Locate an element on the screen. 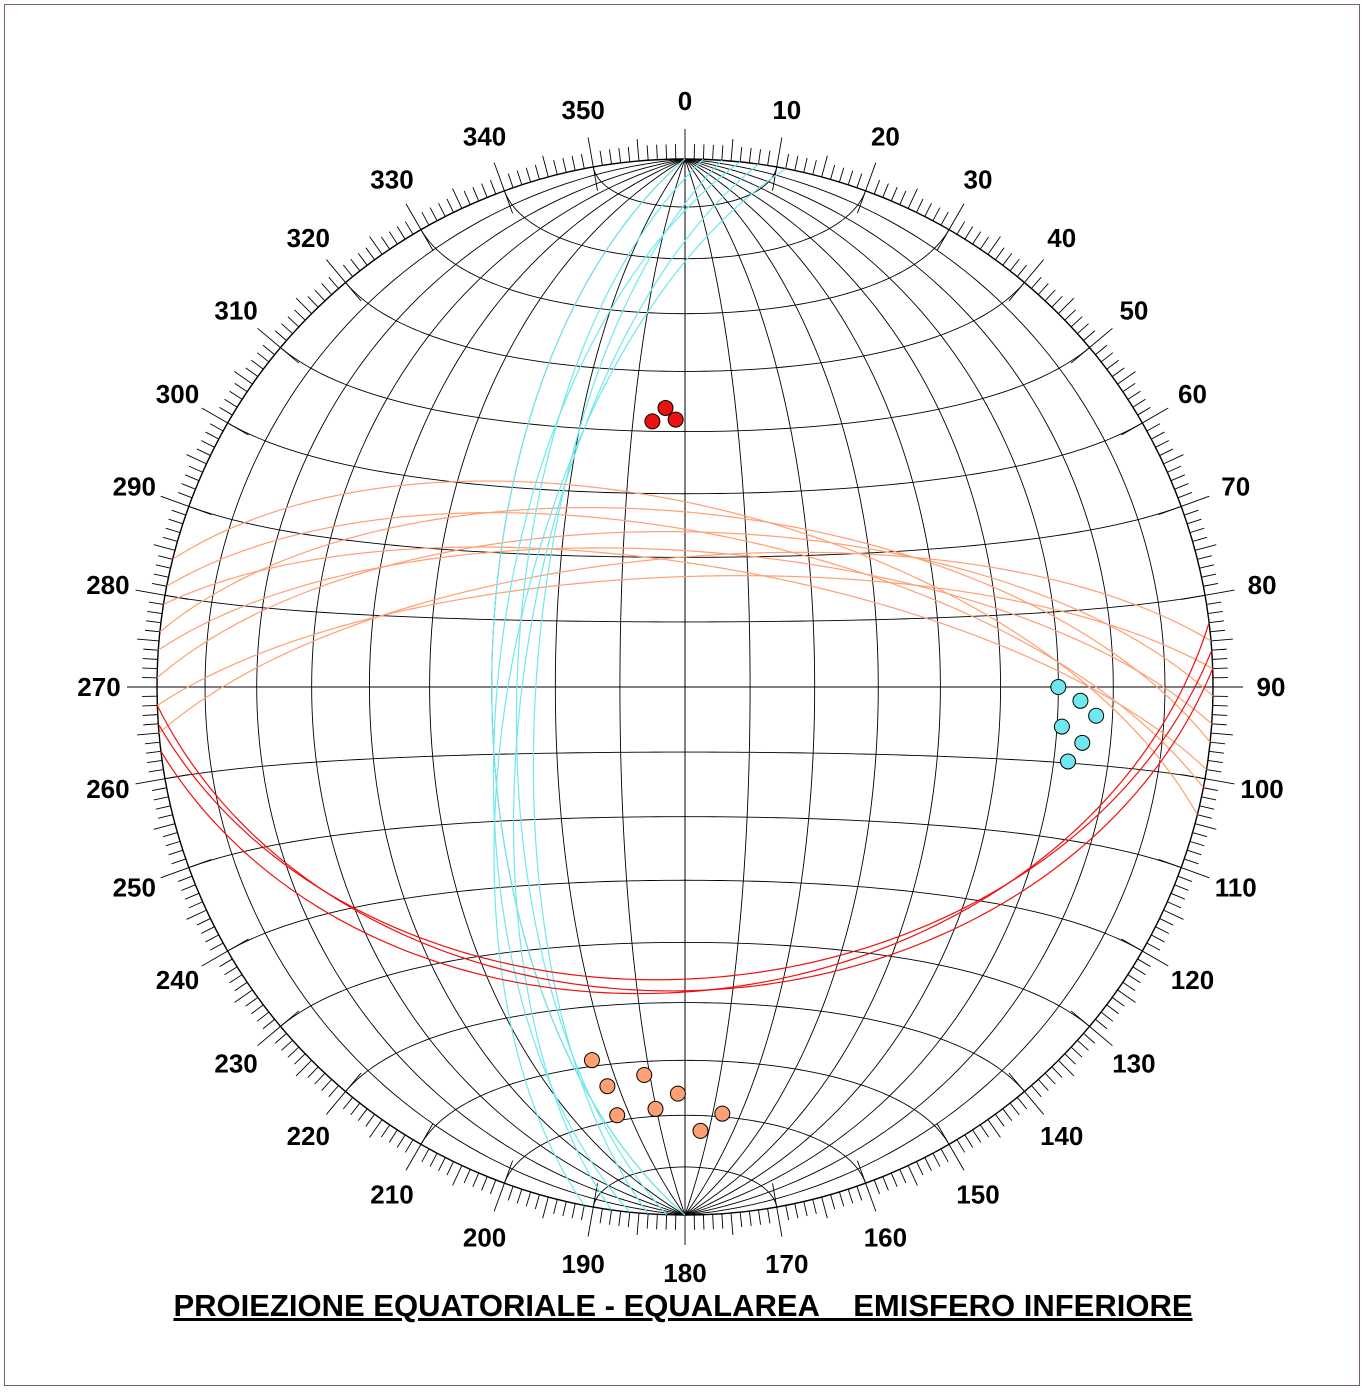 This screenshot has width=1366, height=1392. azimuth-label: 130 is located at coordinates (1133, 1064).